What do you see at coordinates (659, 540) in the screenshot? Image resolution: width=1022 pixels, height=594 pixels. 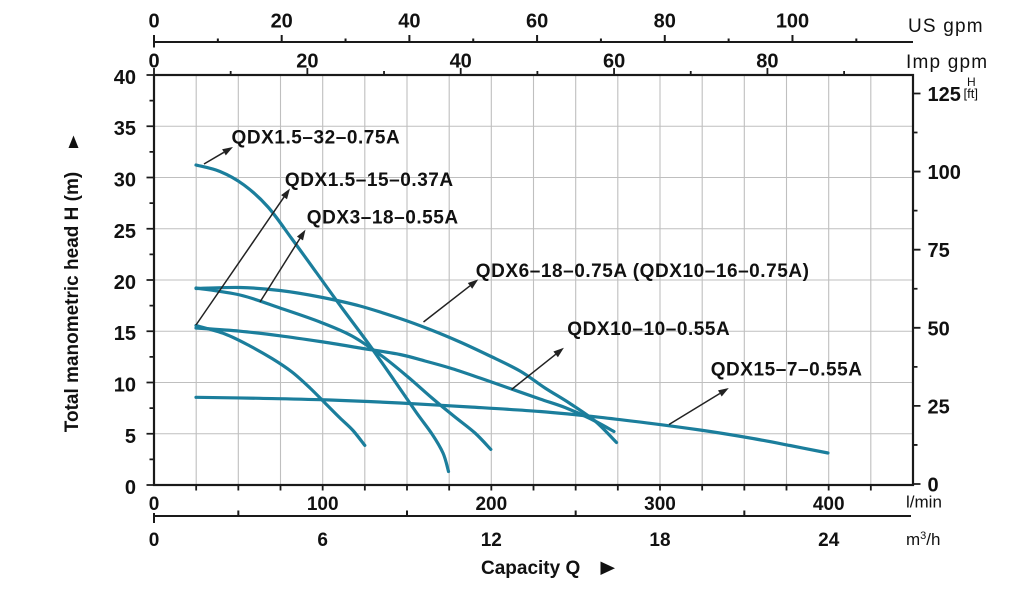 I see `svg-text: 18` at bounding box center [659, 540].